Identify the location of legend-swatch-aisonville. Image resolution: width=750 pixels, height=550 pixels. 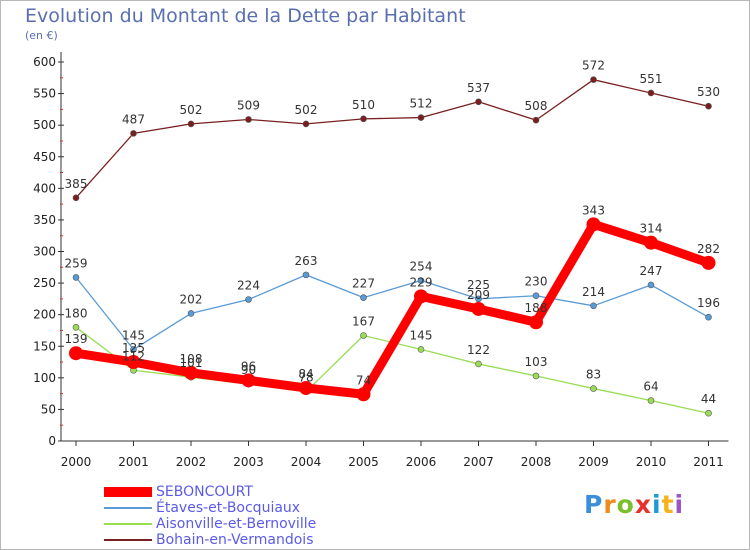
(128, 524).